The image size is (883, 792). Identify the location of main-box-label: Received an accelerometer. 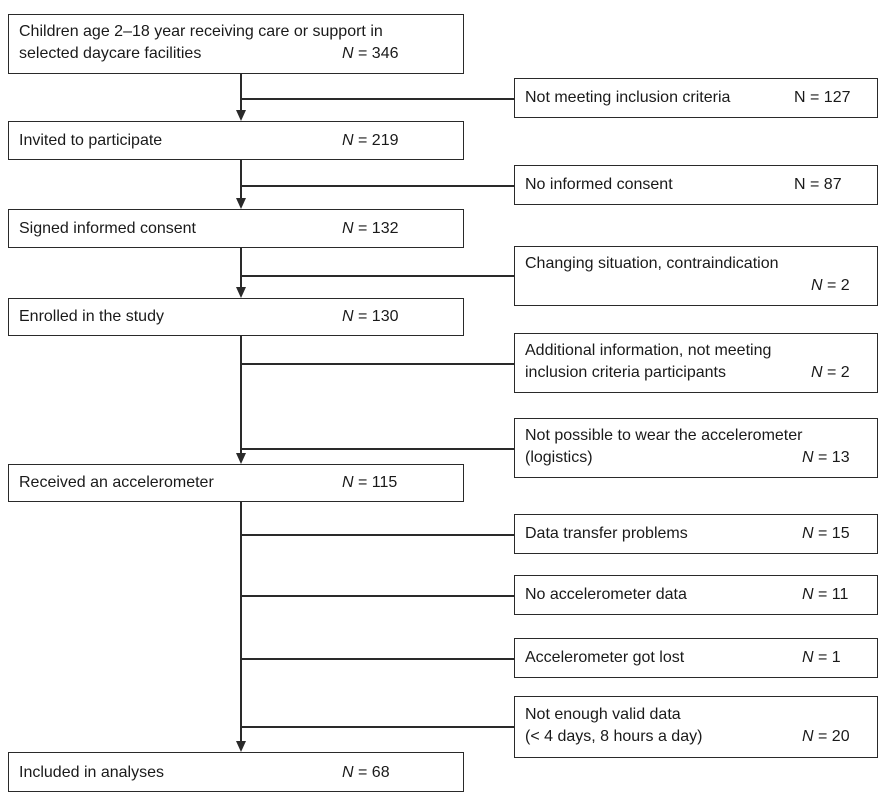
(116, 482).